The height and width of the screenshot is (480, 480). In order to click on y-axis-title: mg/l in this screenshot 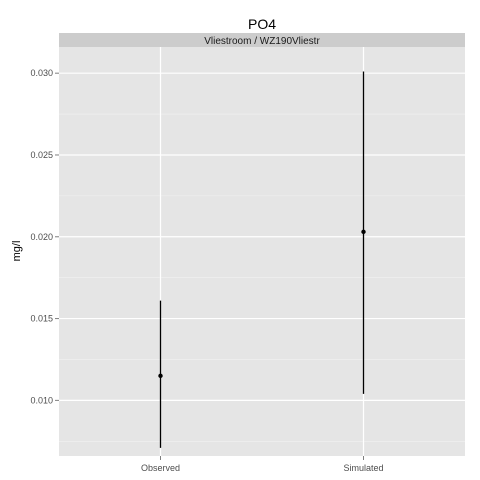, I will do `click(17, 251)`.